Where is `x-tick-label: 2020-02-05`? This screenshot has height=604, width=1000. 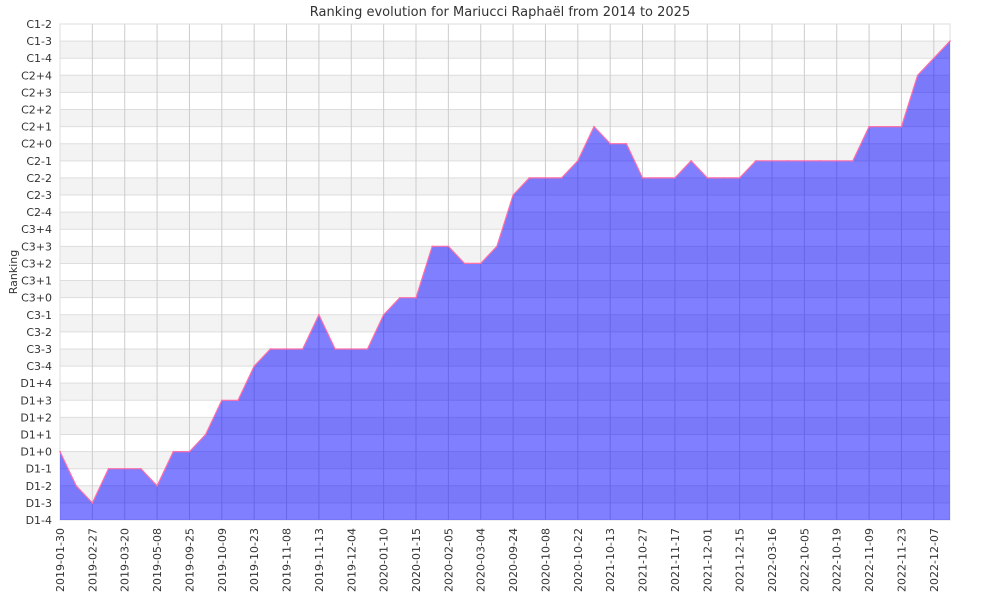
x-tick-label: 2020-02-05 is located at coordinates (448, 560).